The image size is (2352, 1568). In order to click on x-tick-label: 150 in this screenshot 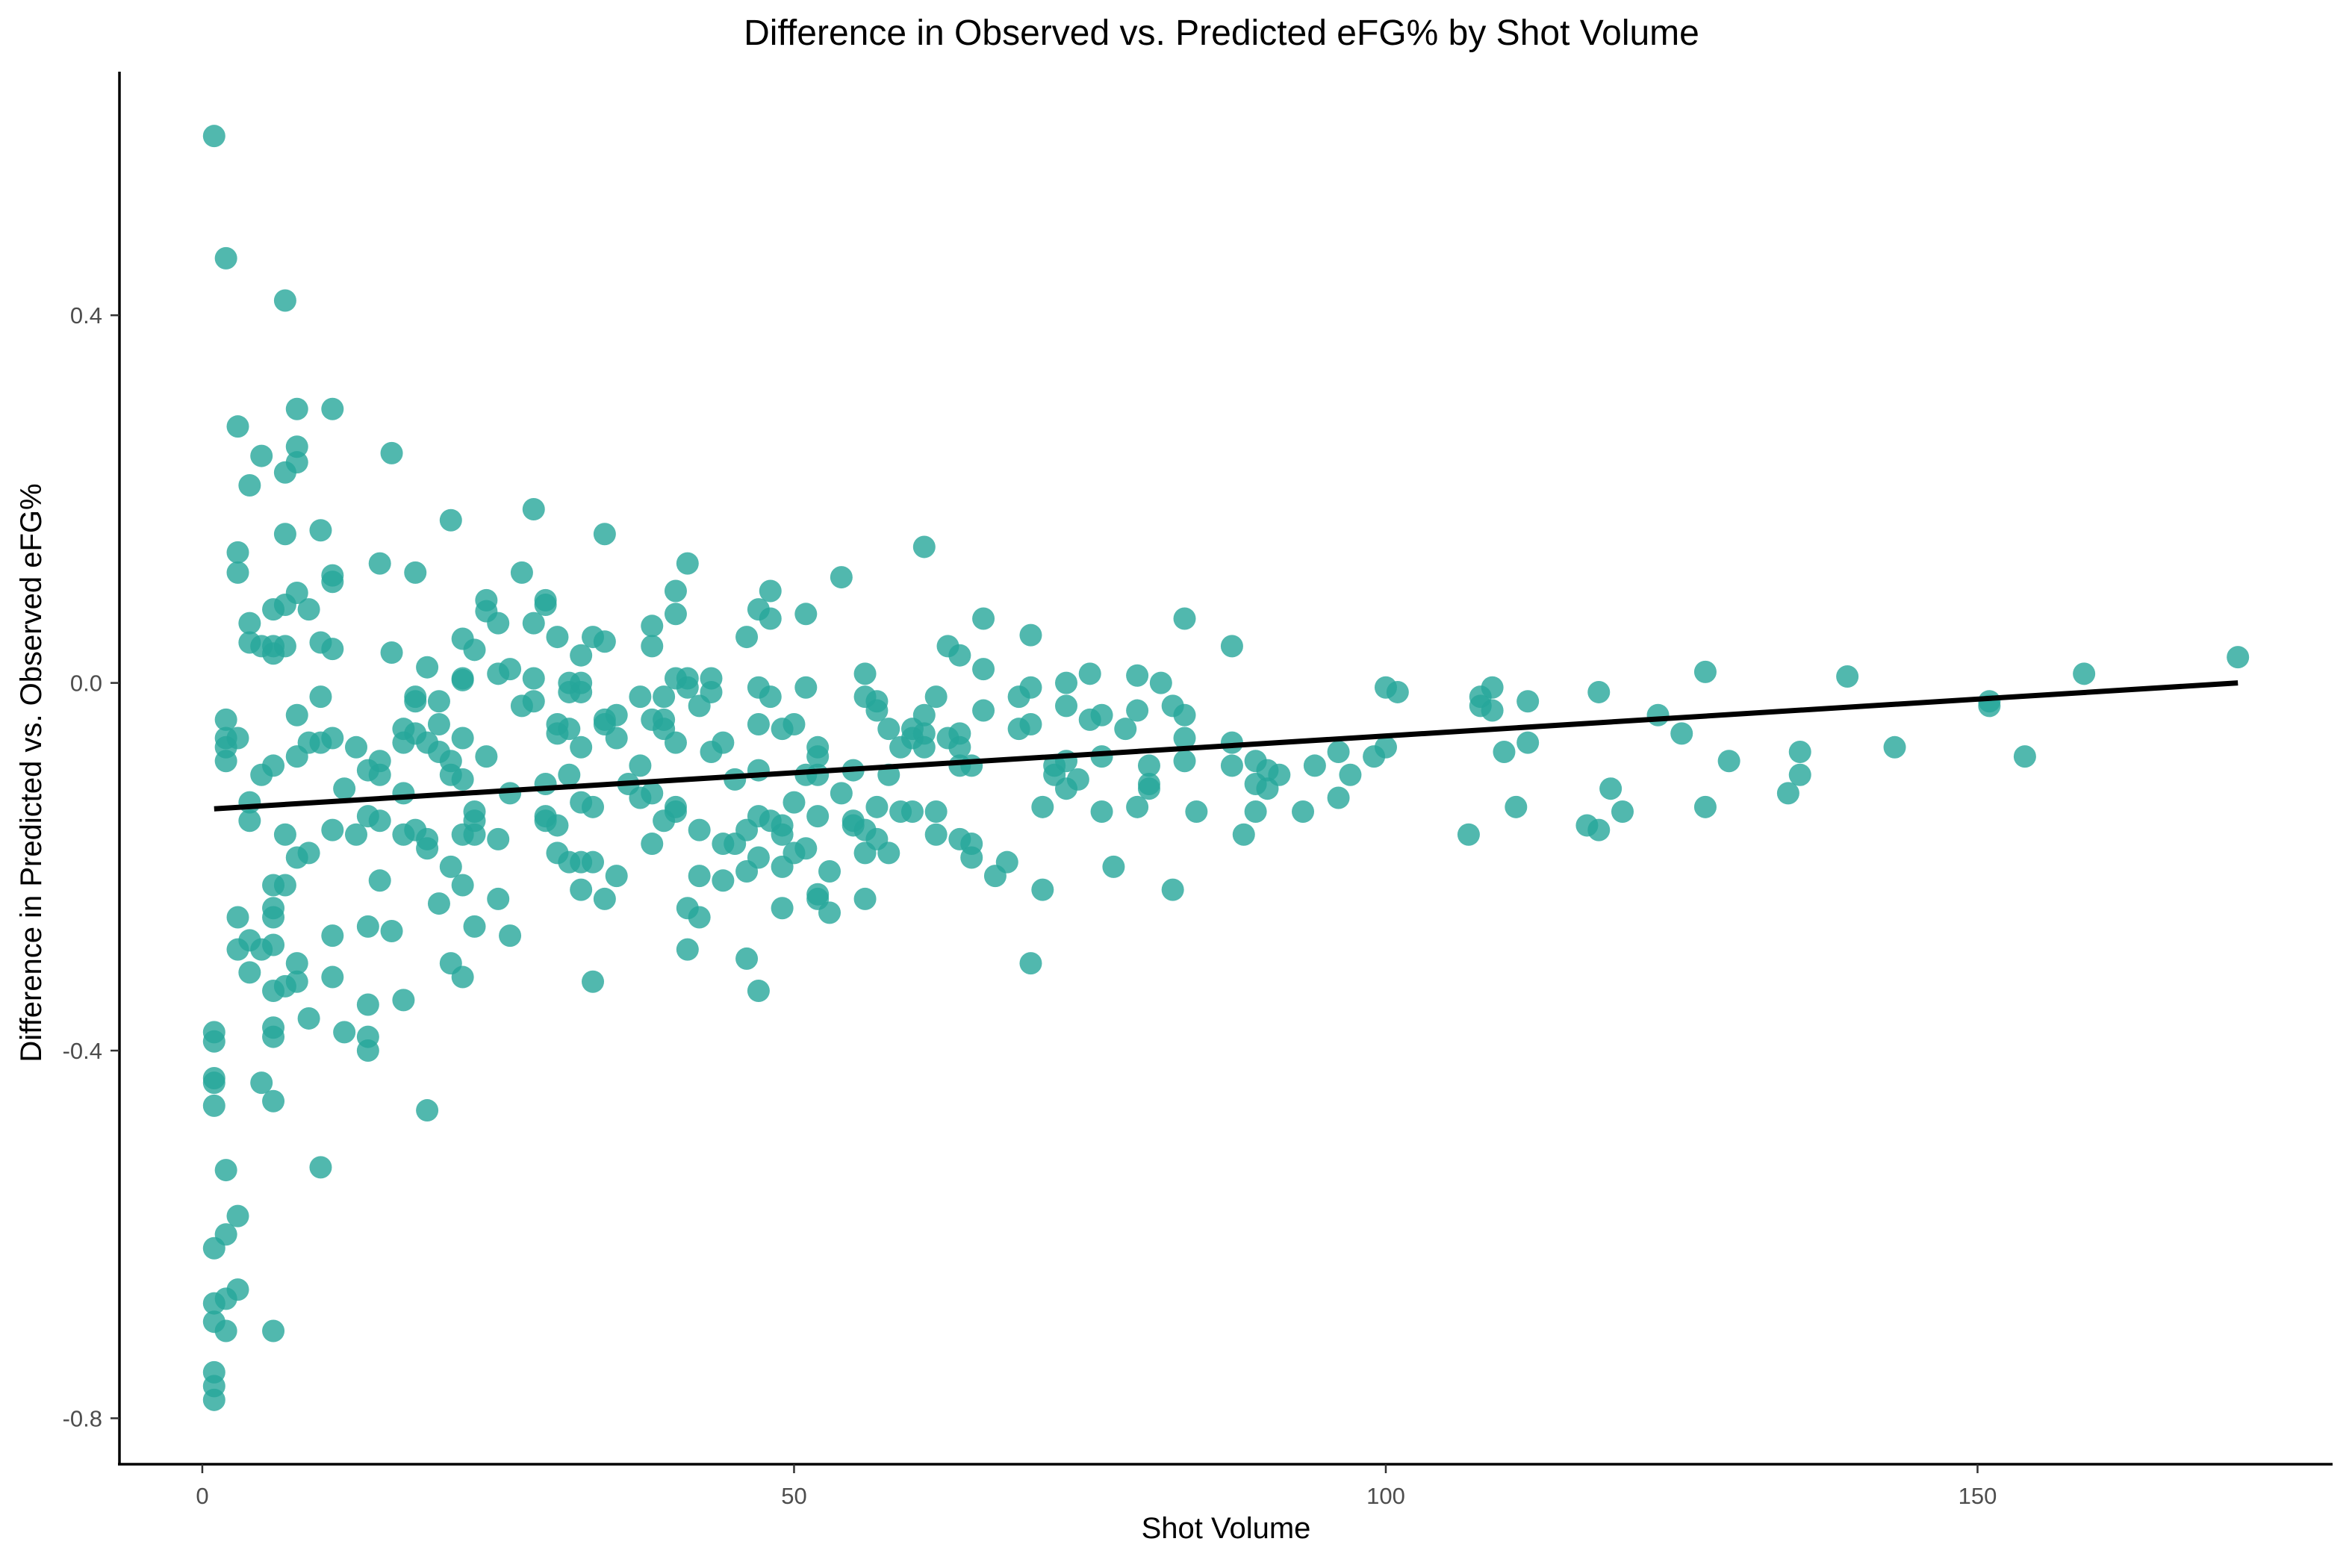, I will do `click(1978, 1496)`.